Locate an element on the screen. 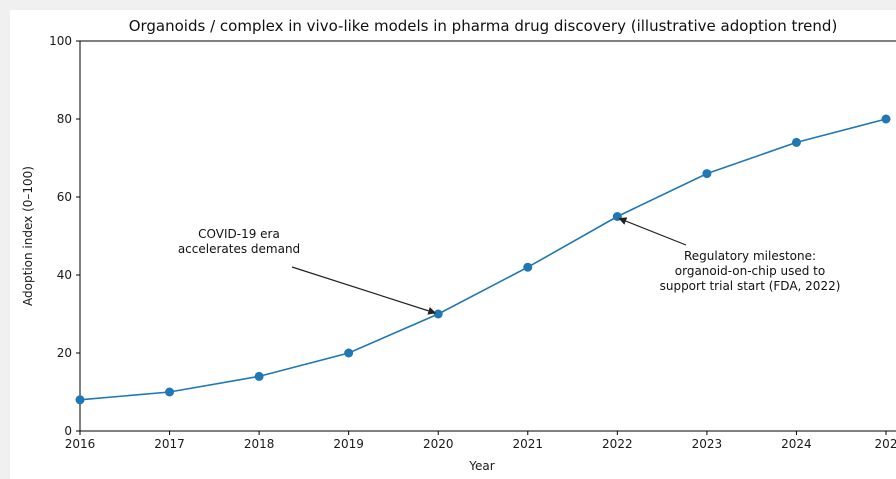 The height and width of the screenshot is (479, 896). annotation-text: support trial start (FDA, 2022) is located at coordinates (750, 286).